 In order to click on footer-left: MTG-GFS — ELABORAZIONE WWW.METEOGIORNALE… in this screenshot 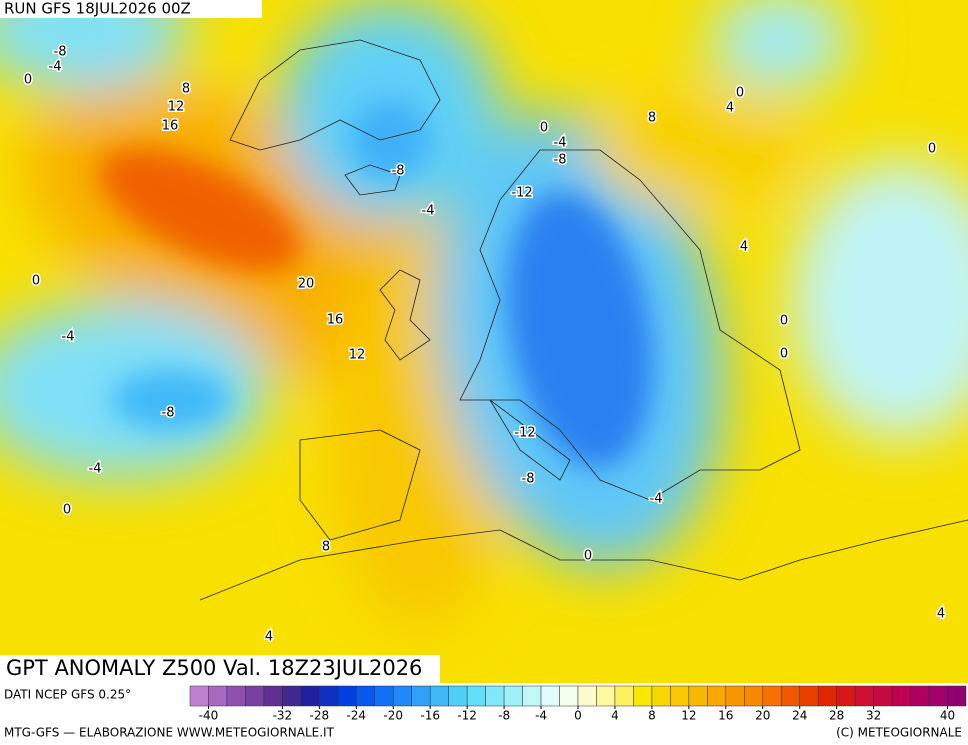, I will do `click(169, 733)`.